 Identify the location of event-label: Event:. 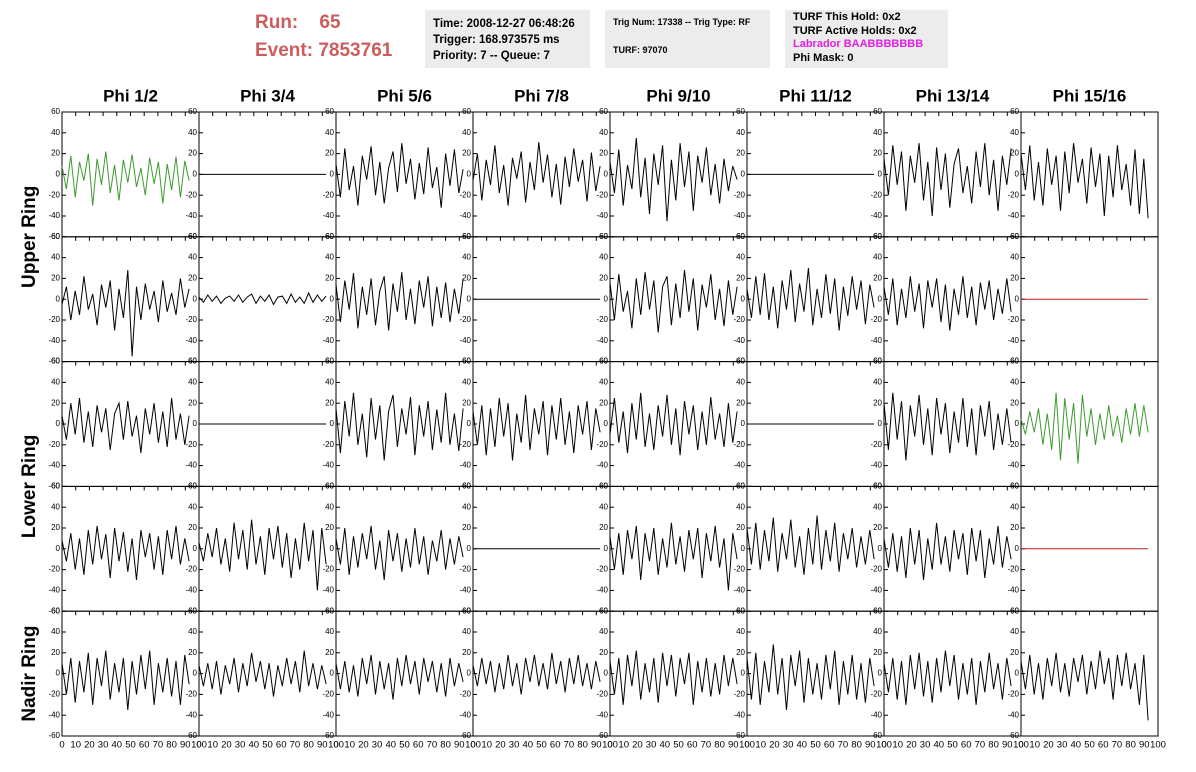
(284, 50).